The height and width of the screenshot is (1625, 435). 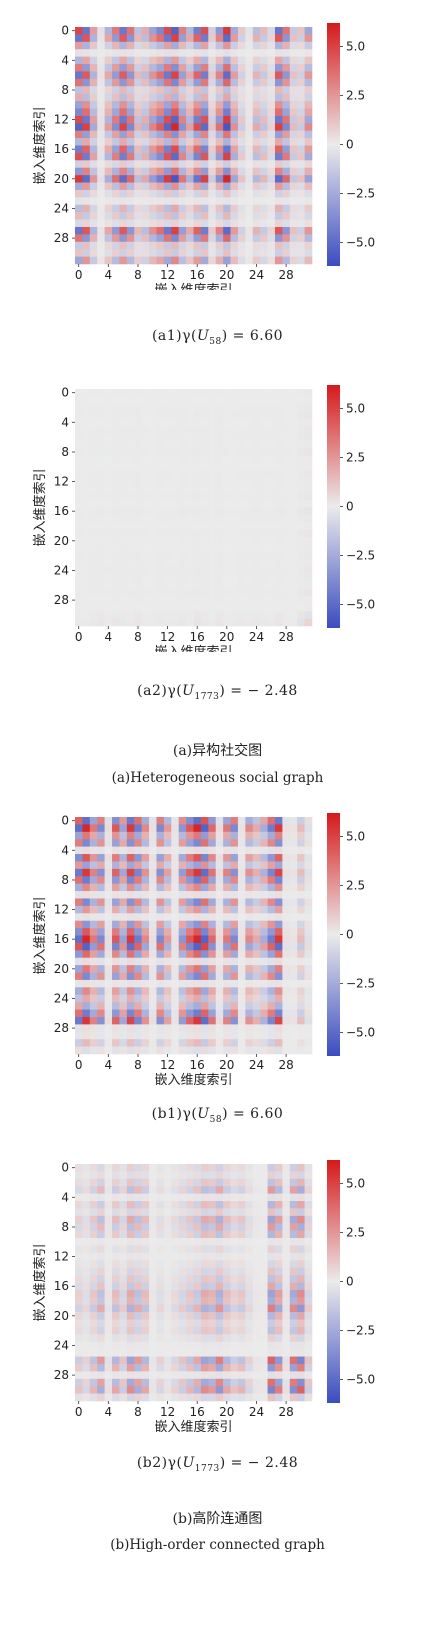 What do you see at coordinates (355, 1184) in the screenshot?
I see `colorbar-tick-label: 5.0` at bounding box center [355, 1184].